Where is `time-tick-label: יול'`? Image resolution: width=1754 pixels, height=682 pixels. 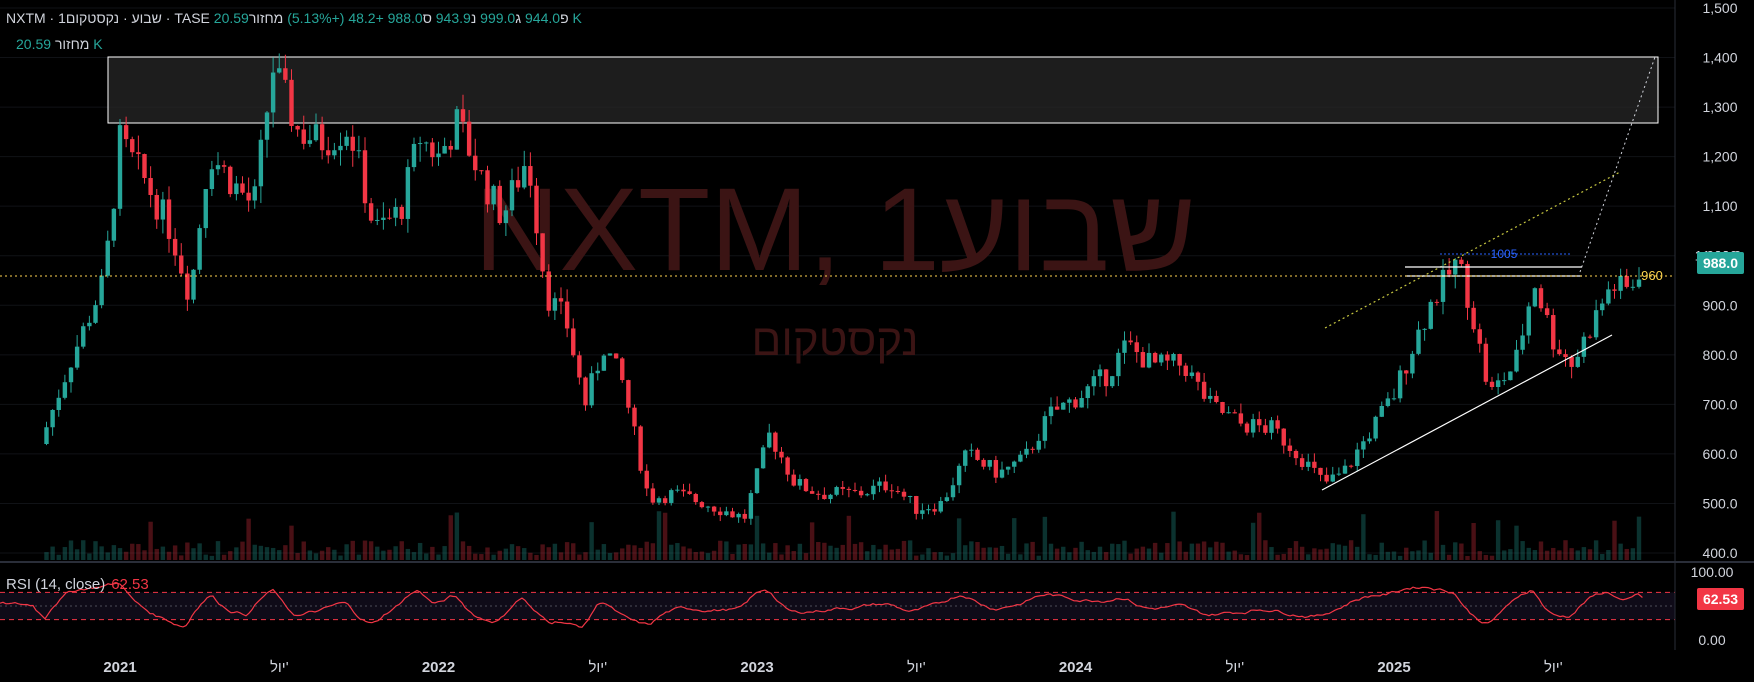
time-tick-label: יול' is located at coordinates (916, 667).